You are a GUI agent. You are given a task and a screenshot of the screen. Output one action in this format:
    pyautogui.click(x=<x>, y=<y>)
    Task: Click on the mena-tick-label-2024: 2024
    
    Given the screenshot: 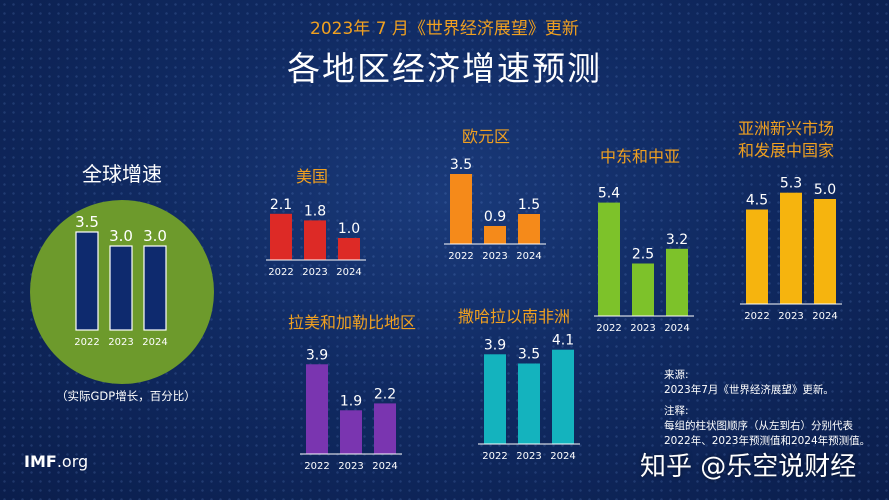 What is the action you would take?
    pyautogui.click(x=676, y=328)
    